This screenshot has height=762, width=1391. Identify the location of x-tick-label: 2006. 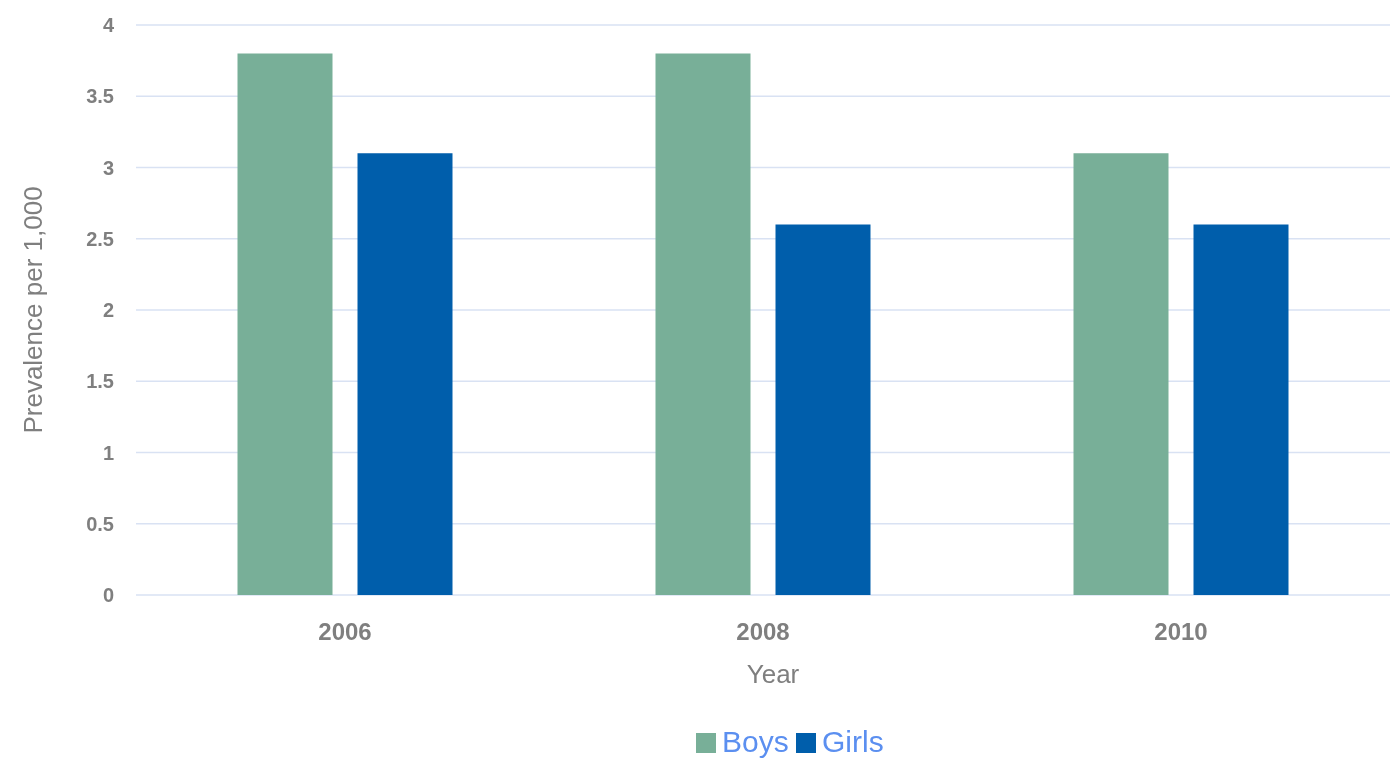
(345, 631).